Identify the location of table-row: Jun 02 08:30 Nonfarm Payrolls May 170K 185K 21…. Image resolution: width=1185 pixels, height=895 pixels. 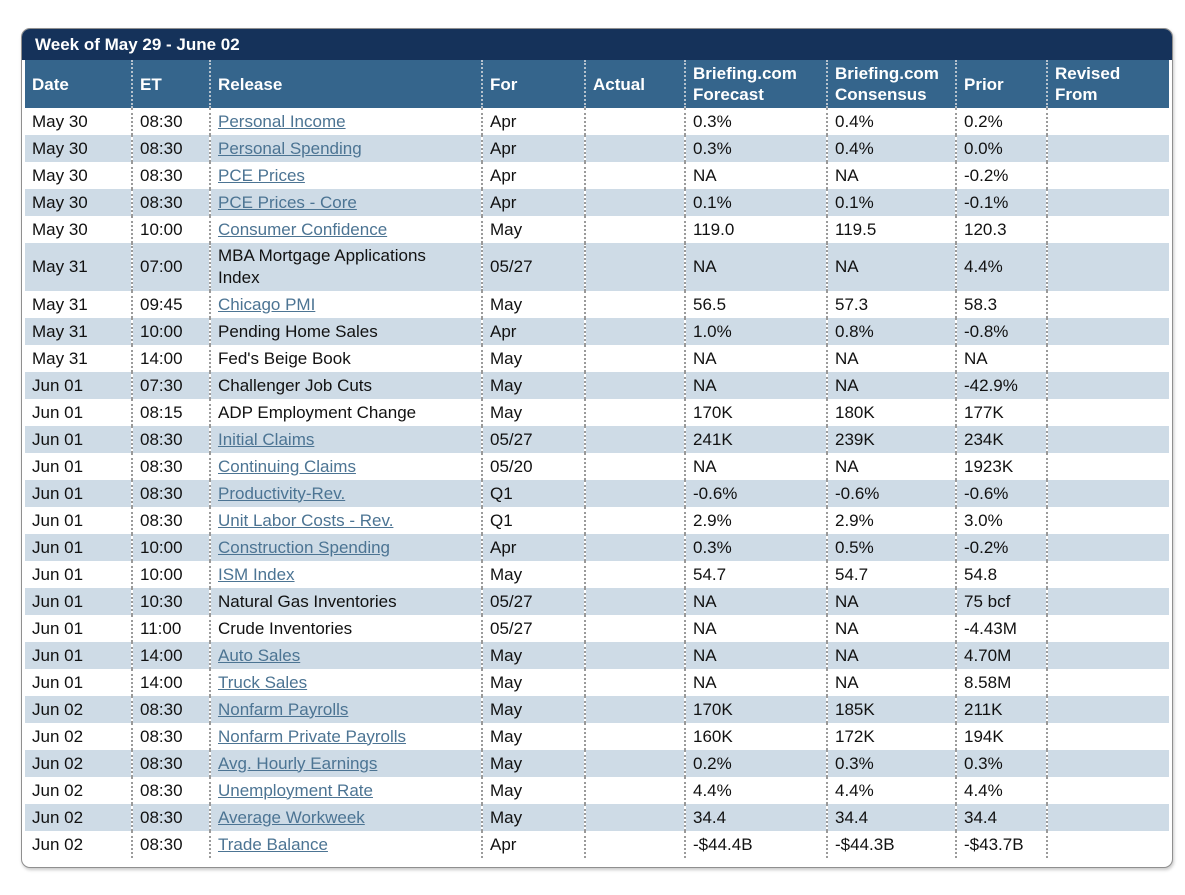
(597, 709).